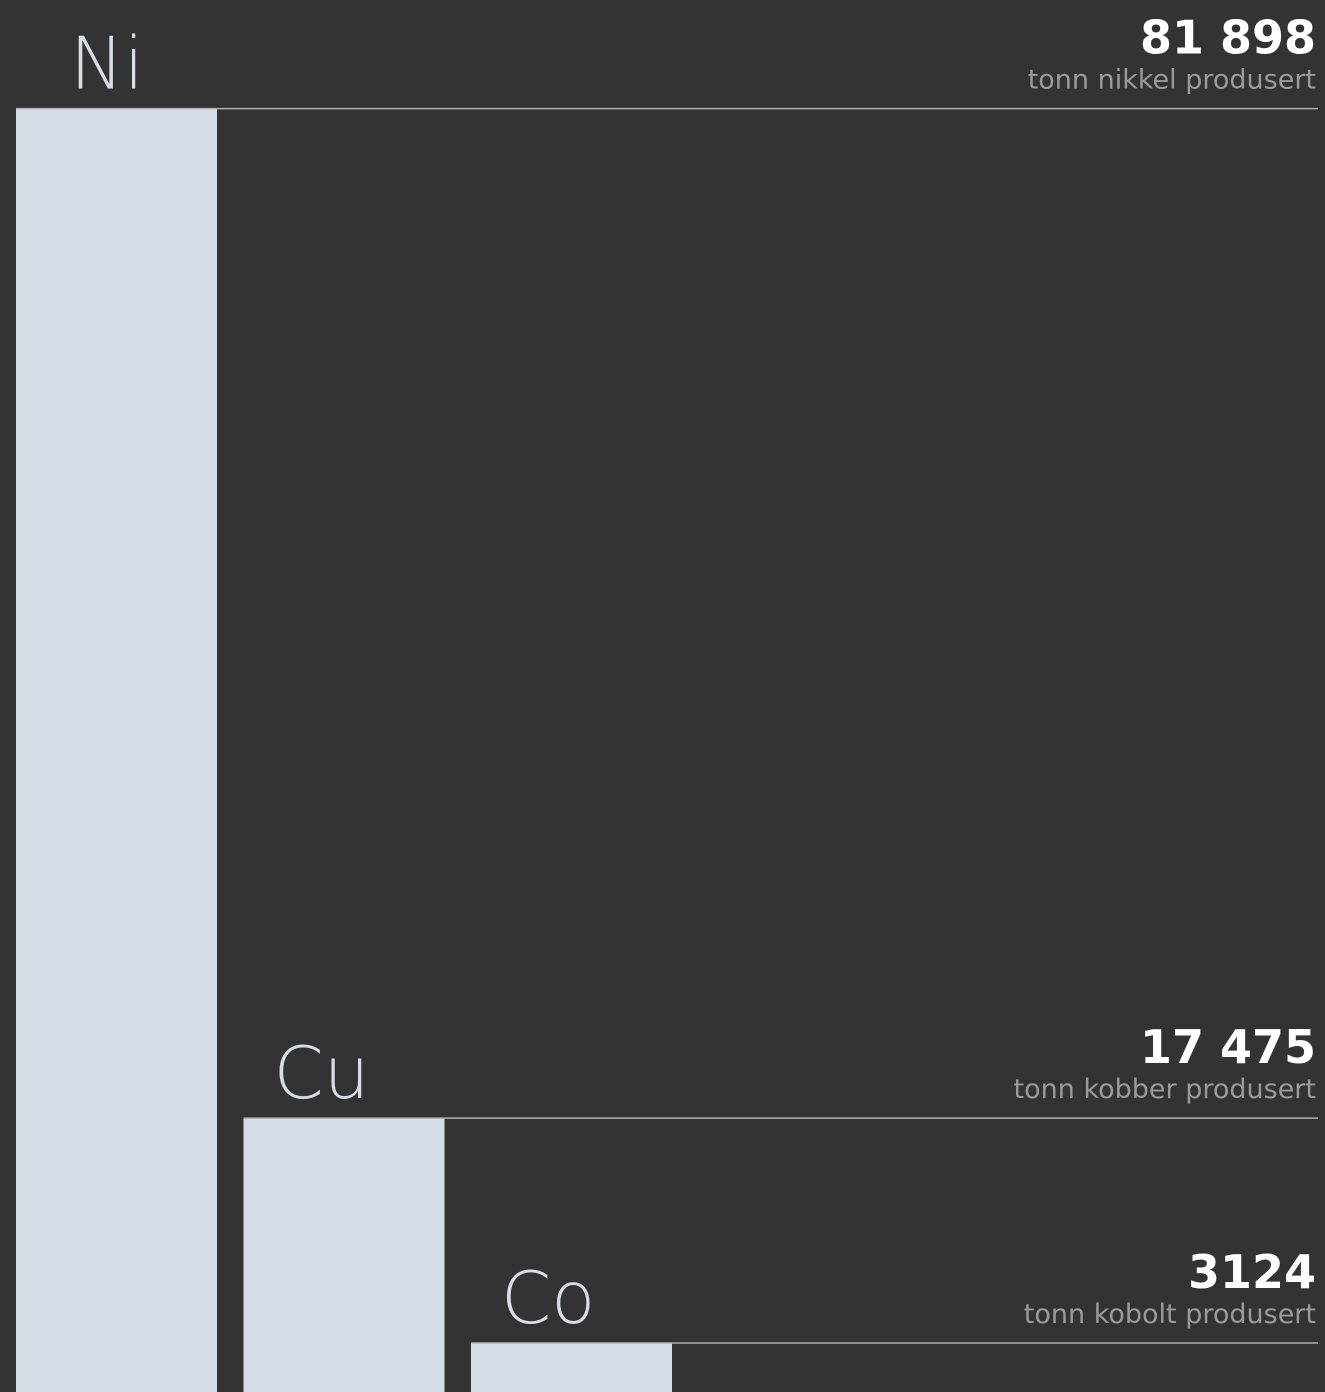  I want to click on category-label: Ni, so click(107, 64).